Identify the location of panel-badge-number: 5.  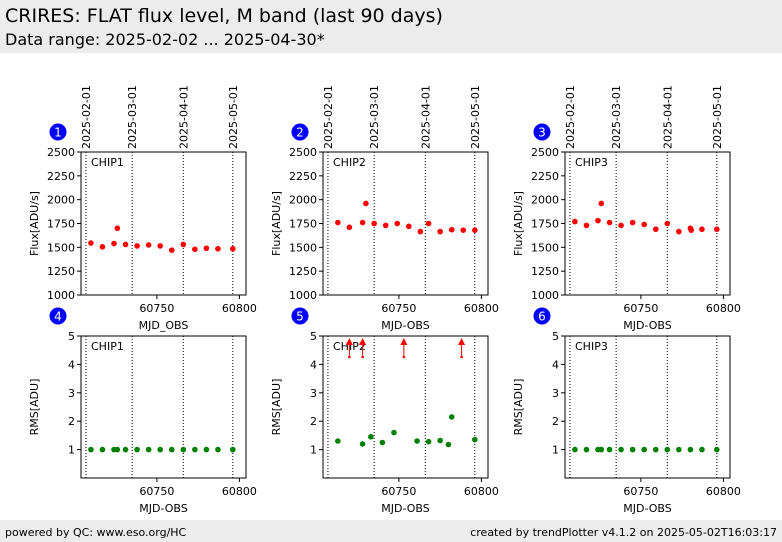
(300, 317).